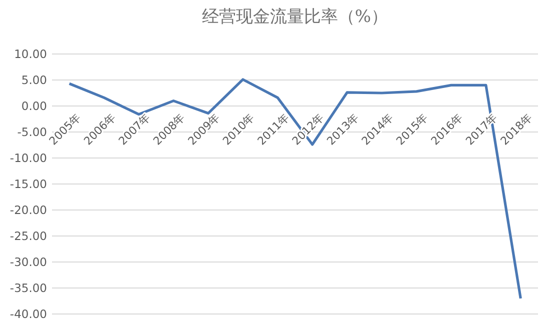  I want to click on y-tick-label: -30.00, so click(28, 262).